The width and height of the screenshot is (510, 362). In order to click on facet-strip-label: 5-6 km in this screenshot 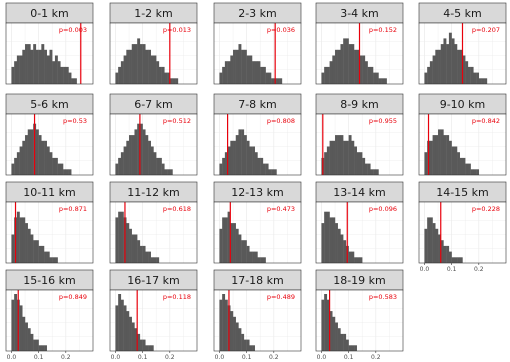, I will do `click(49, 104)`.